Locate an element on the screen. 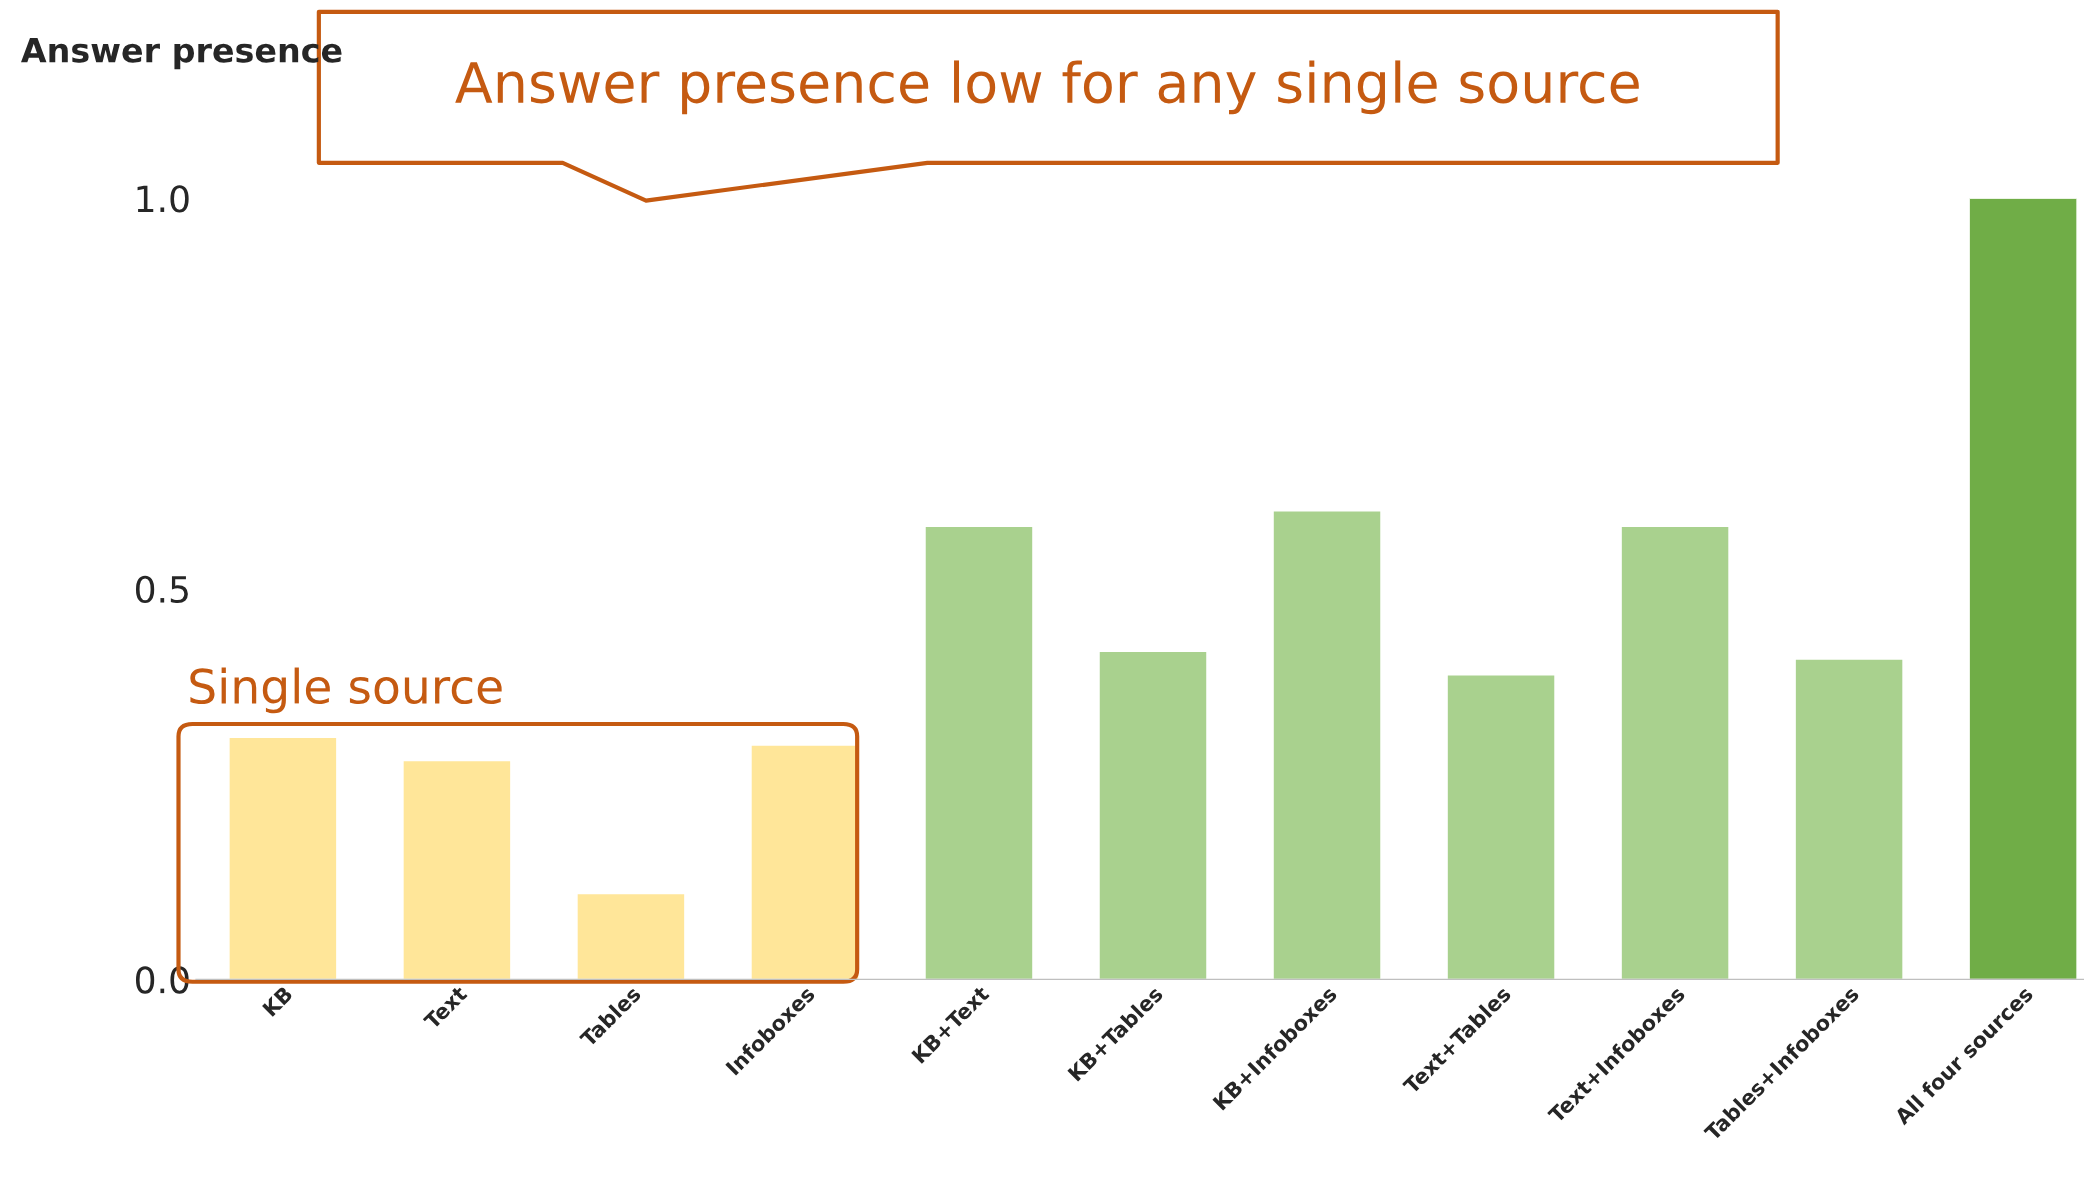 This screenshot has width=2084, height=1180. y-tick-label: 0.0 is located at coordinates (162, 980).